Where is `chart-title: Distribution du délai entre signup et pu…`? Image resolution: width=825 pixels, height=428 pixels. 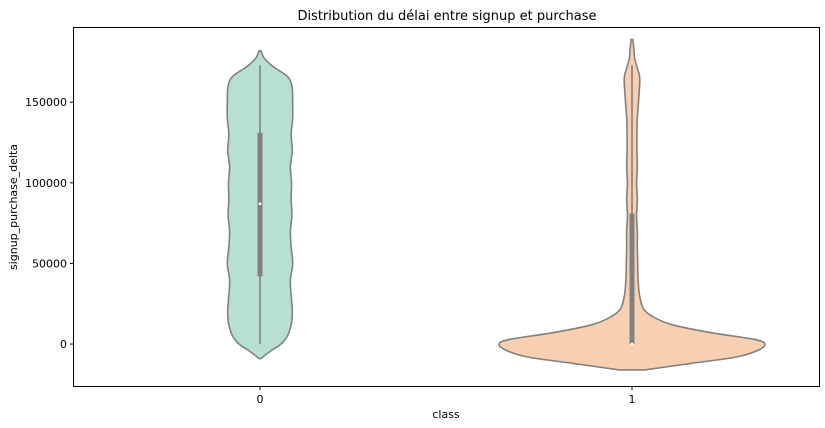 chart-title: Distribution du délai entre signup et pu… is located at coordinates (446, 16).